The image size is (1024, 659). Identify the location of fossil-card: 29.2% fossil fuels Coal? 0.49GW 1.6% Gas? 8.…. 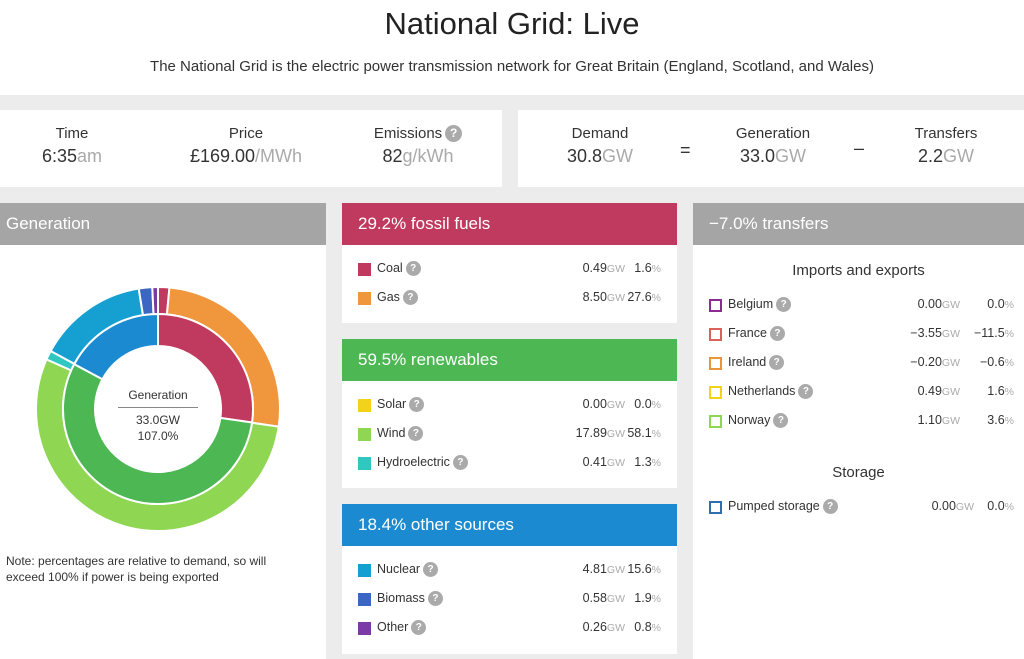
(509, 263).